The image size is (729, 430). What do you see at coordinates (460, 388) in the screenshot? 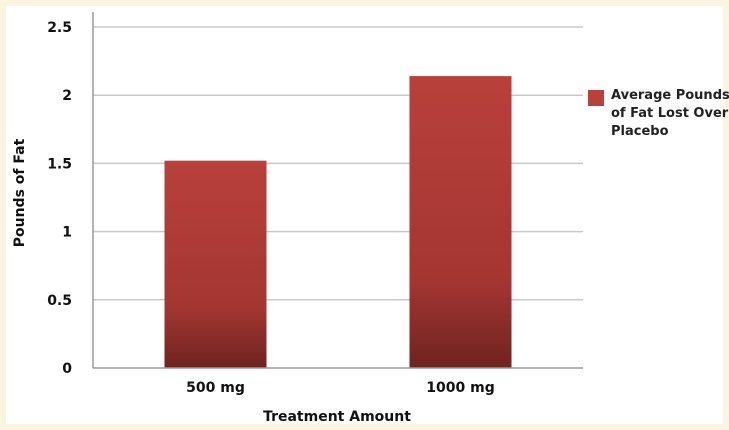
I see `x-tick-label: 1000 mg` at bounding box center [460, 388].